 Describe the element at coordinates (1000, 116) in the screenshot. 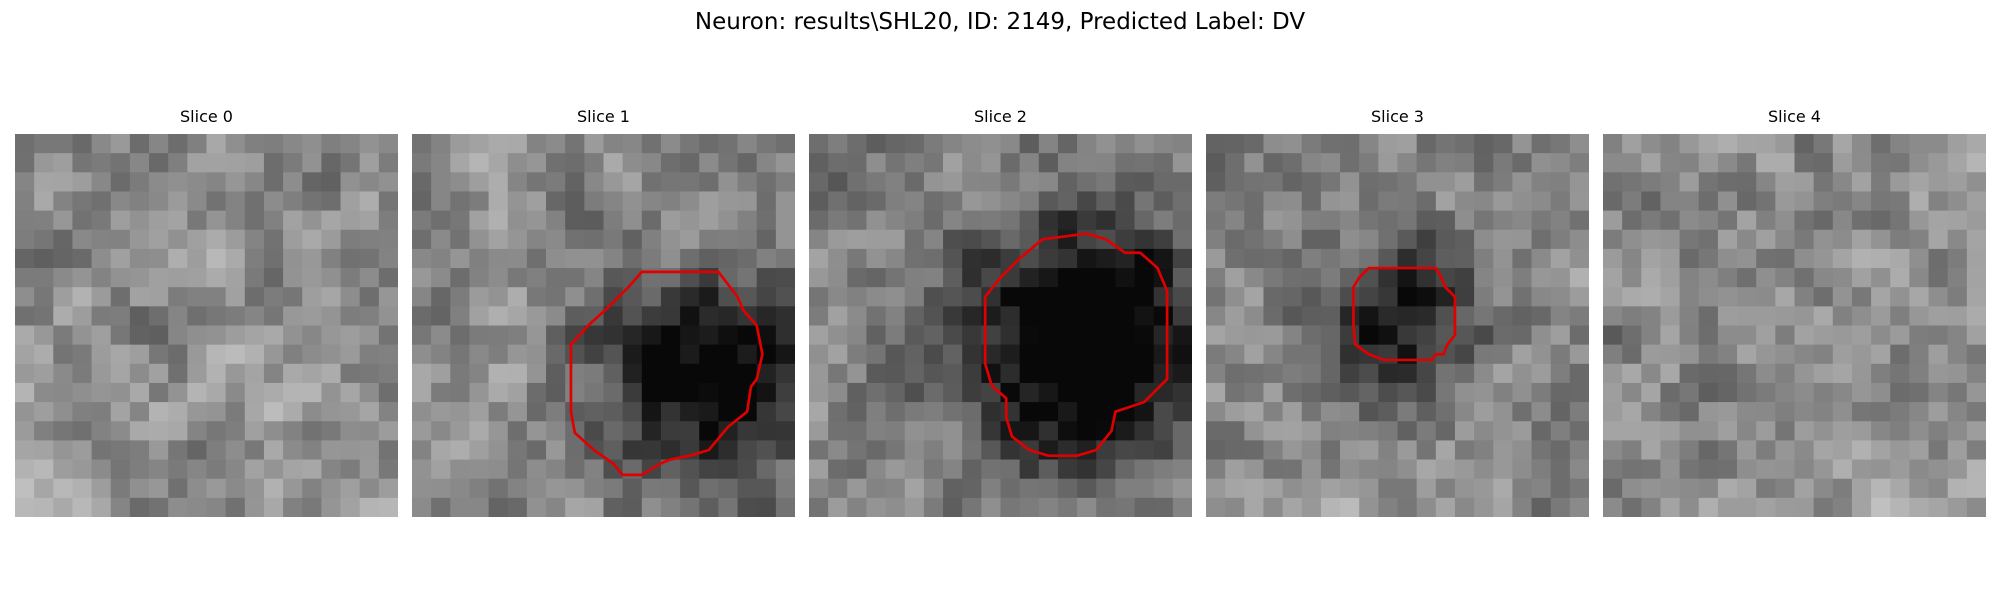

I see `slice-title: Slice 2` at that location.